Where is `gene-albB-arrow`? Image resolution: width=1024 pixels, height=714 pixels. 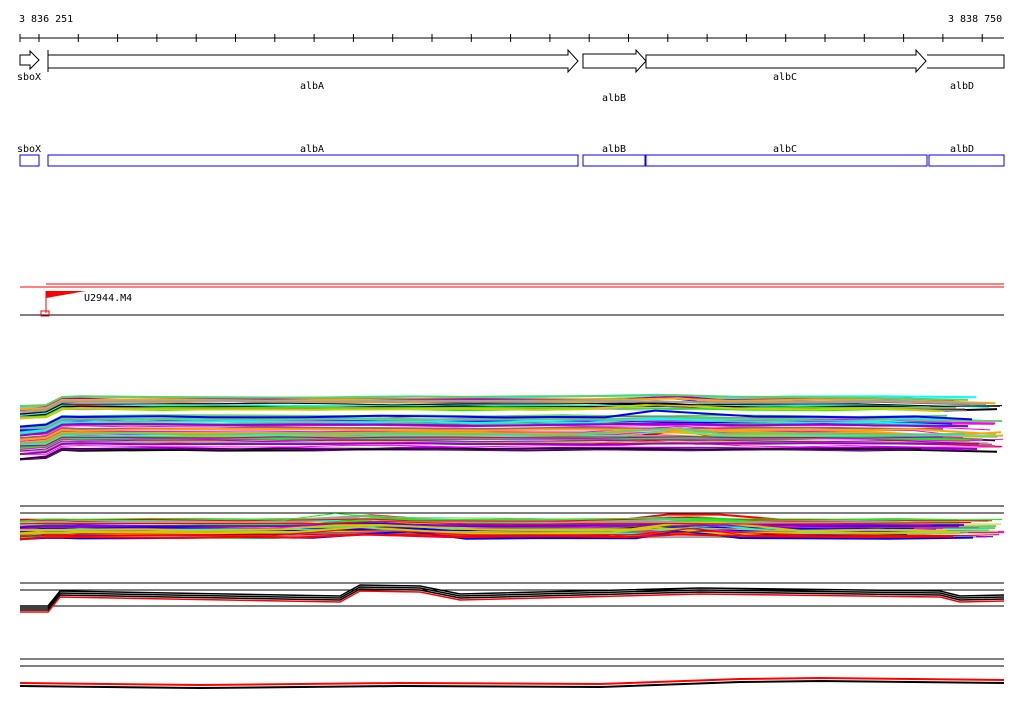 gene-albB-arrow is located at coordinates (614, 61).